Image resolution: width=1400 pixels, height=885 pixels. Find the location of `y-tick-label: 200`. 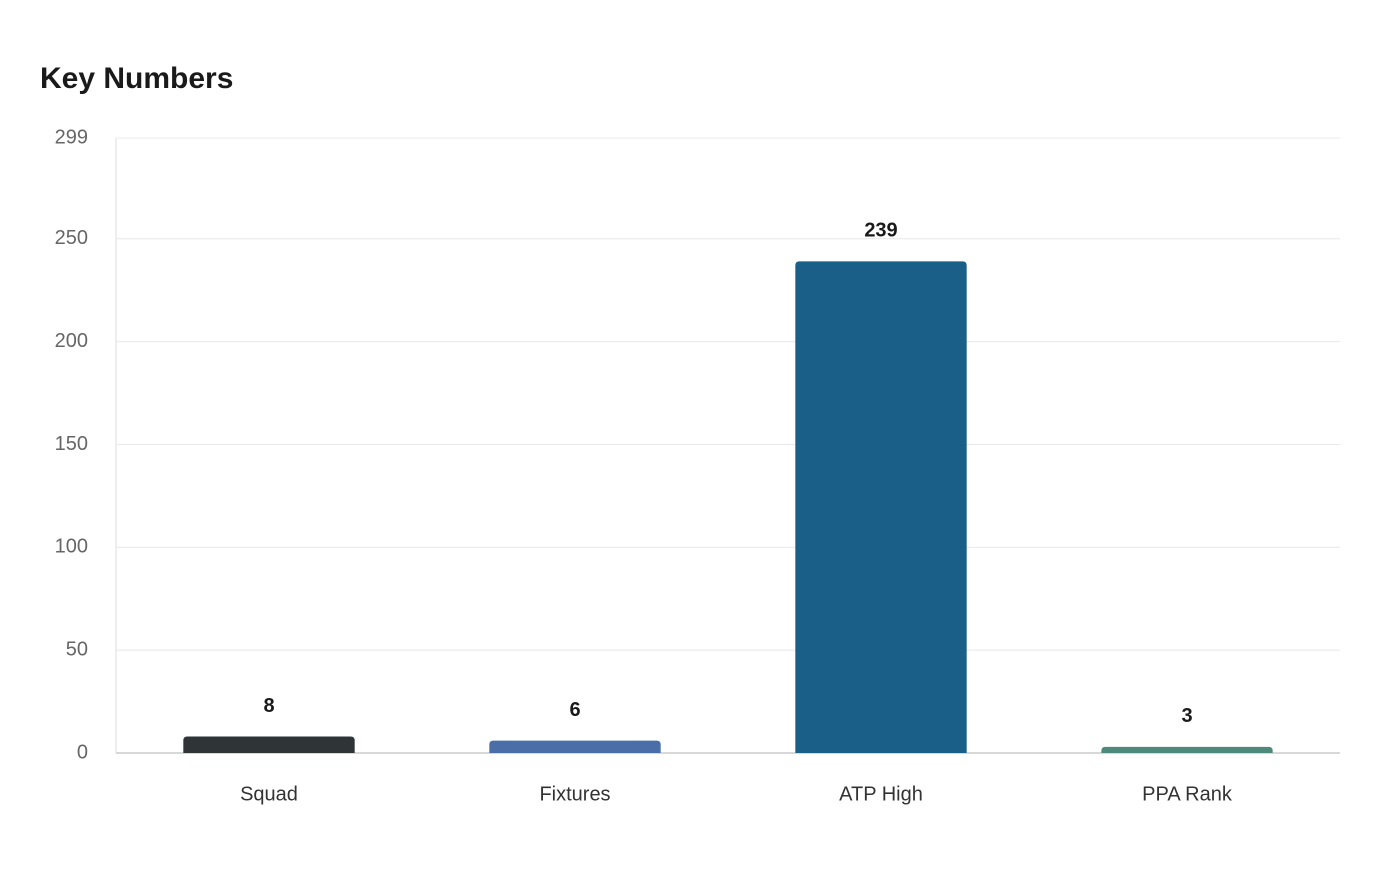

y-tick-label: 200 is located at coordinates (71, 341).